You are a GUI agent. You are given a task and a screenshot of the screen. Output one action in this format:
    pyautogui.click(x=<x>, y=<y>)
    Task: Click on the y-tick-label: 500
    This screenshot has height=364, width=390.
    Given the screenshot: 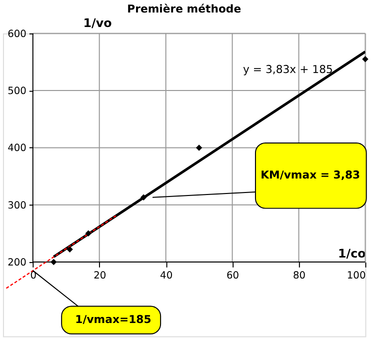 What is the action you would take?
    pyautogui.click(x=17, y=92)
    